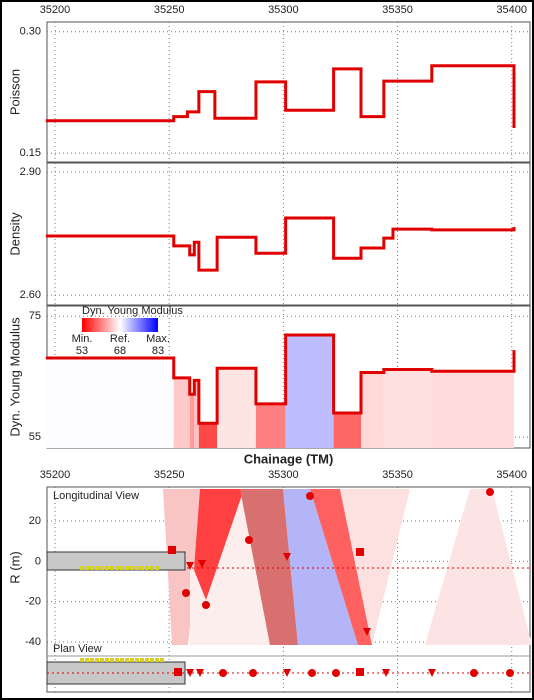 Image resolution: width=534 pixels, height=700 pixels. I want to click on y-tick-label: 0.15, so click(30, 153).